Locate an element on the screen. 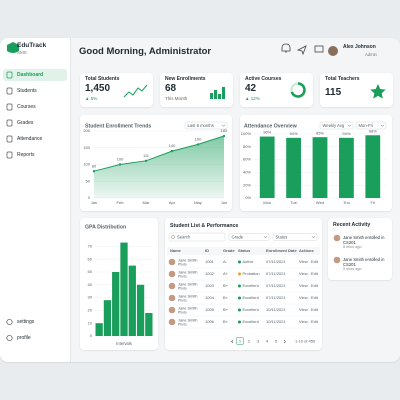 Image resolution: width=400 pixels, height=400 pixels. y-tick-label: 0 is located at coordinates (91, 335).